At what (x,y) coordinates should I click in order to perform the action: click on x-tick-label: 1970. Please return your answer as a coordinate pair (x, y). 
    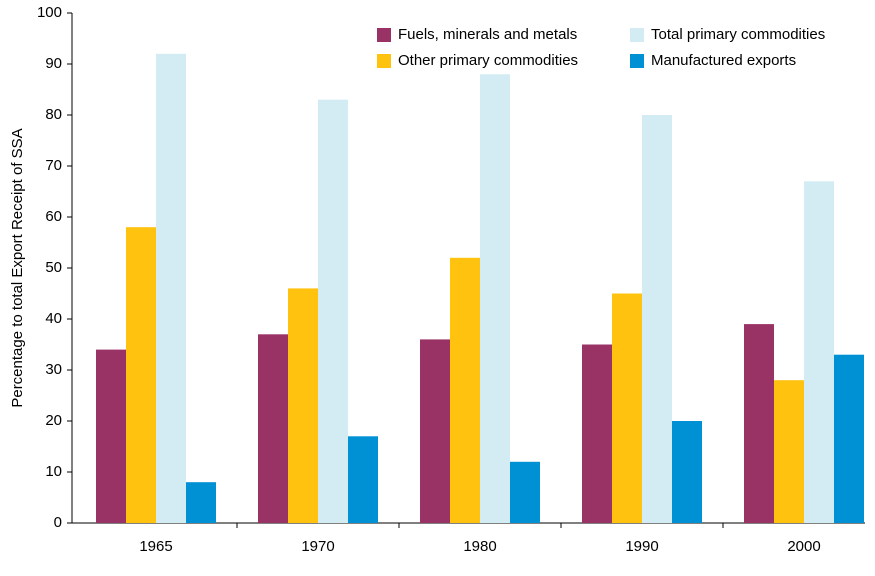
    Looking at the image, I should click on (317, 546).